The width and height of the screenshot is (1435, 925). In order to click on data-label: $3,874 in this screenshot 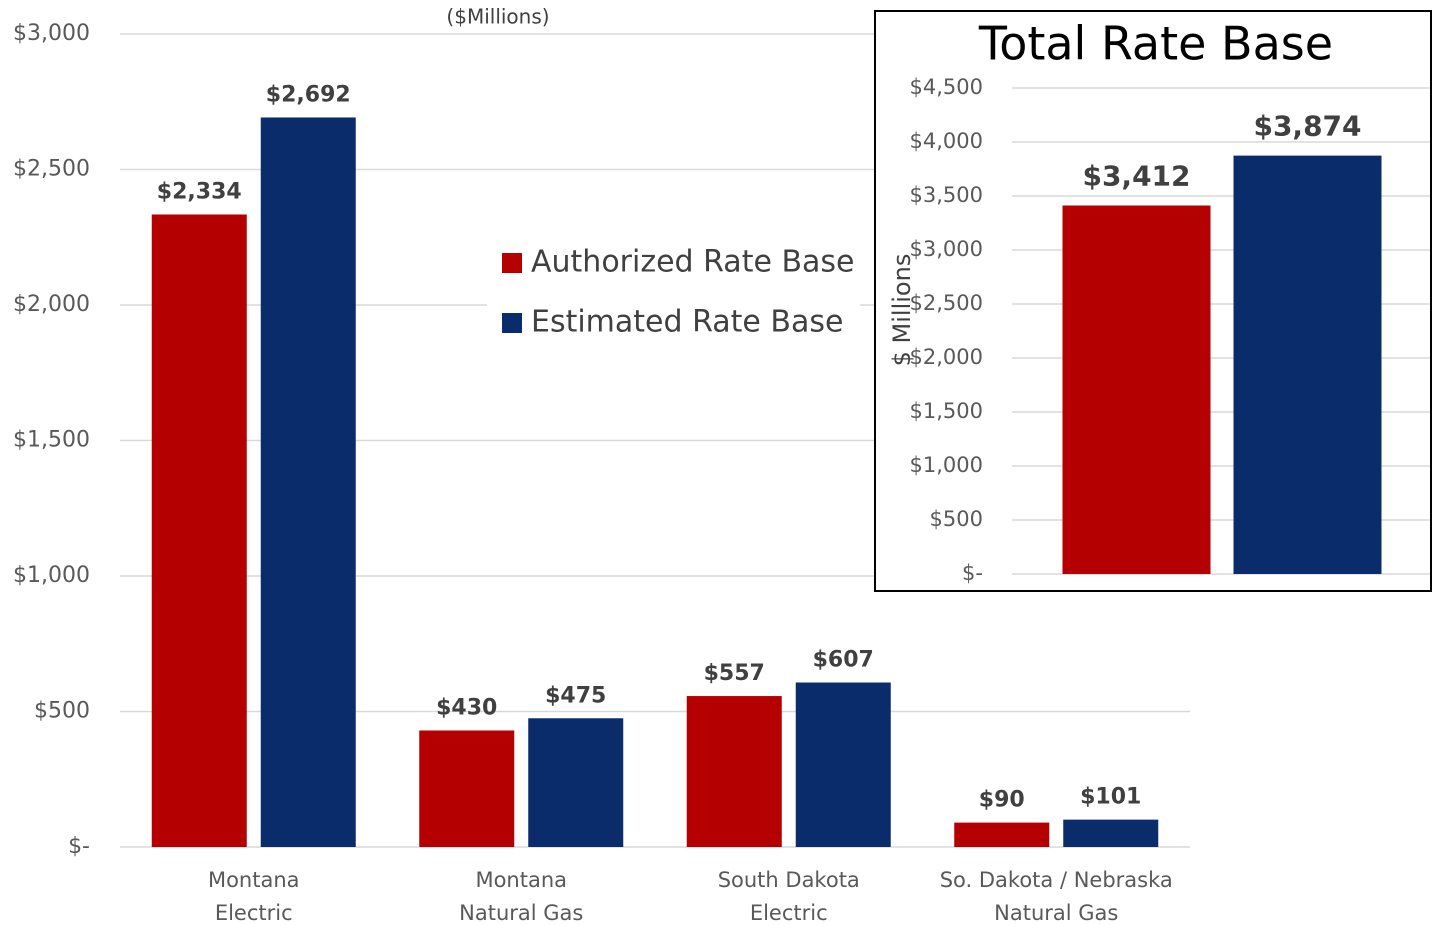, I will do `click(1307, 126)`.